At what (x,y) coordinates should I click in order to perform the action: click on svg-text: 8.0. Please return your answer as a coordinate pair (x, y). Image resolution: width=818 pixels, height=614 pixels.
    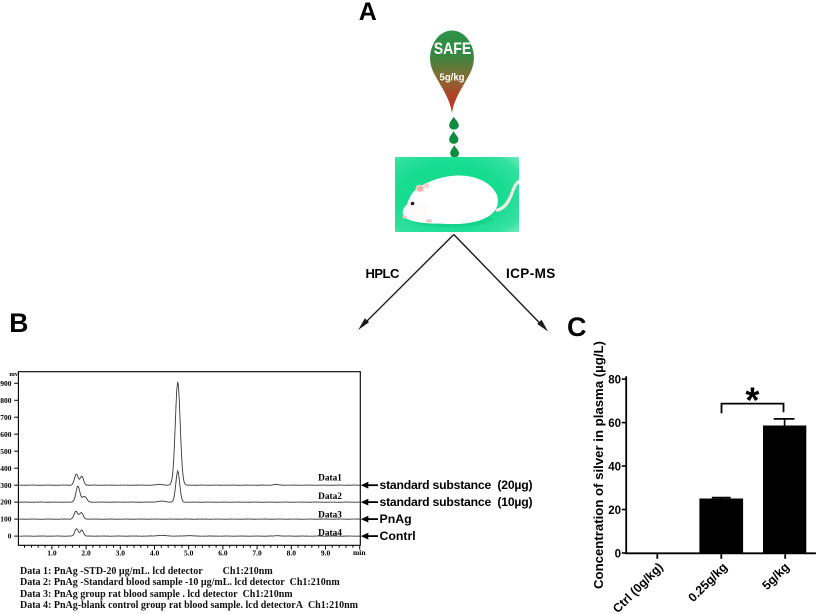
    Looking at the image, I should click on (292, 552).